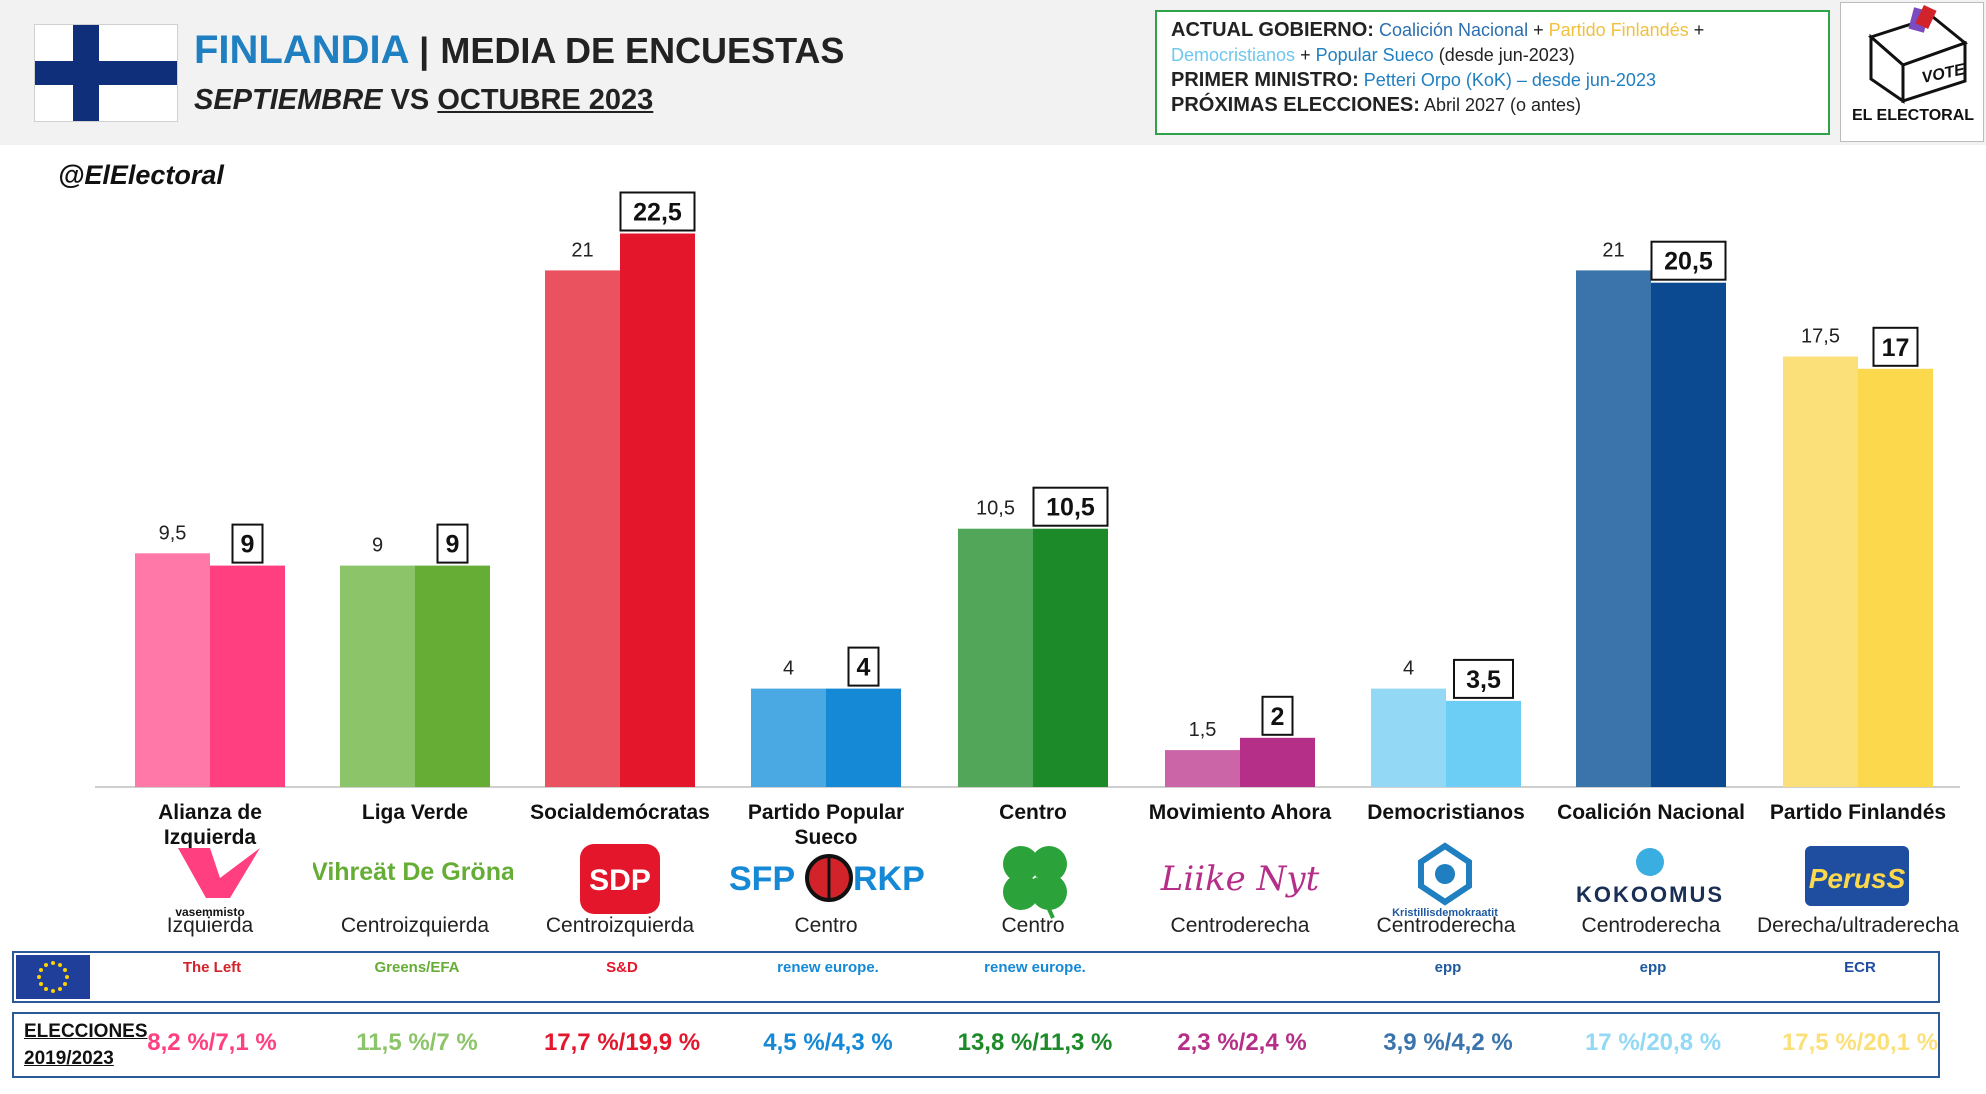  Describe the element at coordinates (1374, 55) in the screenshot. I see `gov-party-sfp: Popular Sueco` at that location.